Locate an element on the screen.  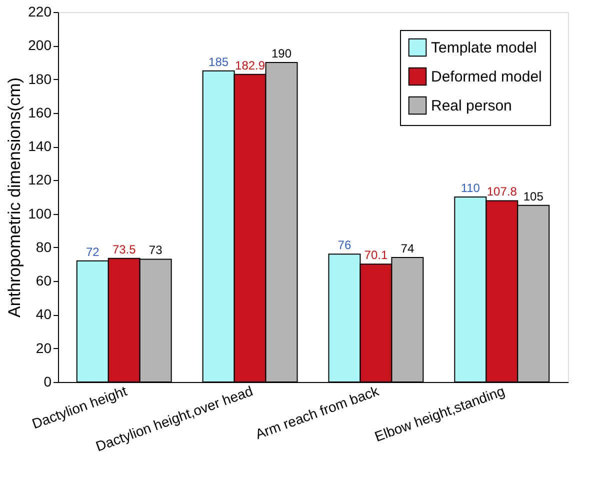
data-label: 107.8 is located at coordinates (502, 191).